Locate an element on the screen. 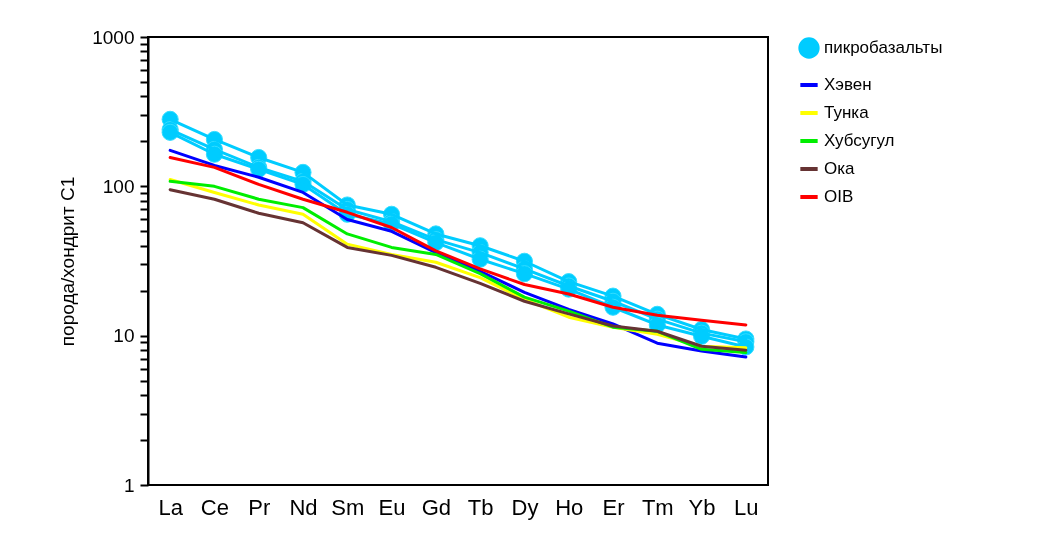 The width and height of the screenshot is (1044, 541). legend-label: пикробазальты is located at coordinates (883, 47).